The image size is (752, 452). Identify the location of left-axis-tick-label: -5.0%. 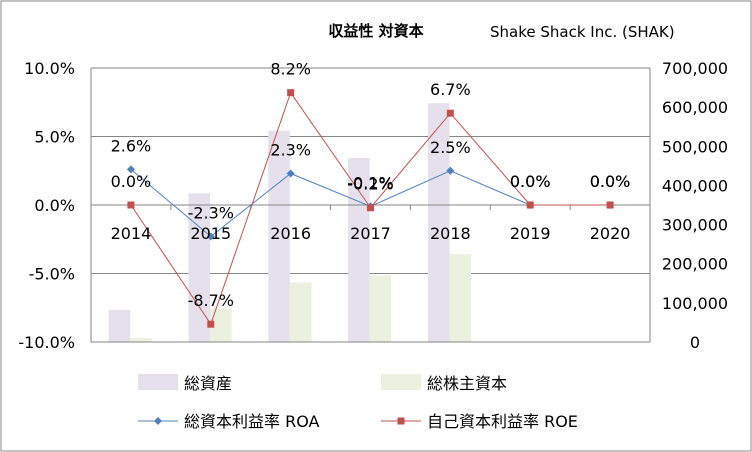
(52, 274).